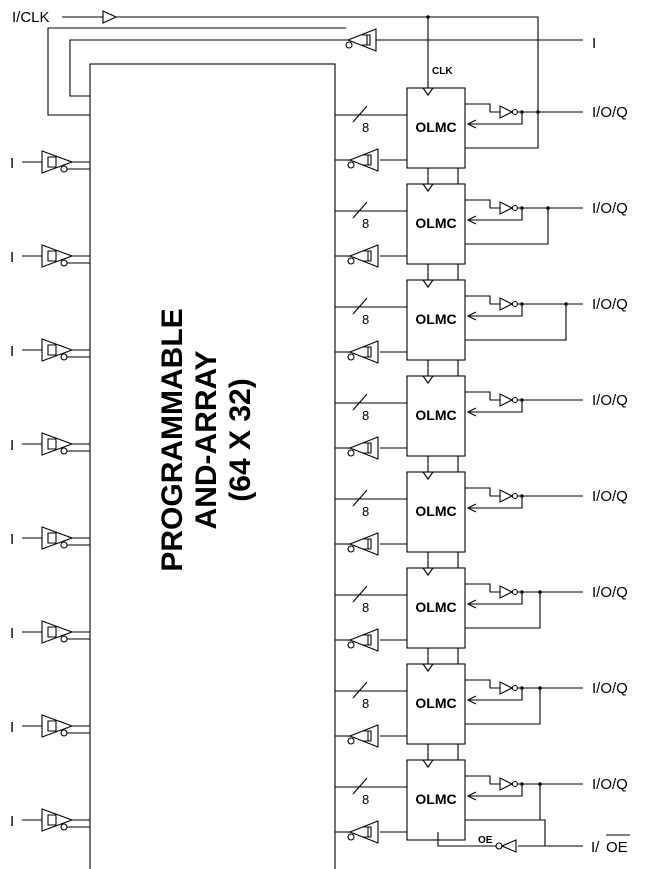  I want to click on array-title-line3: (64 X 32), so click(240, 439).